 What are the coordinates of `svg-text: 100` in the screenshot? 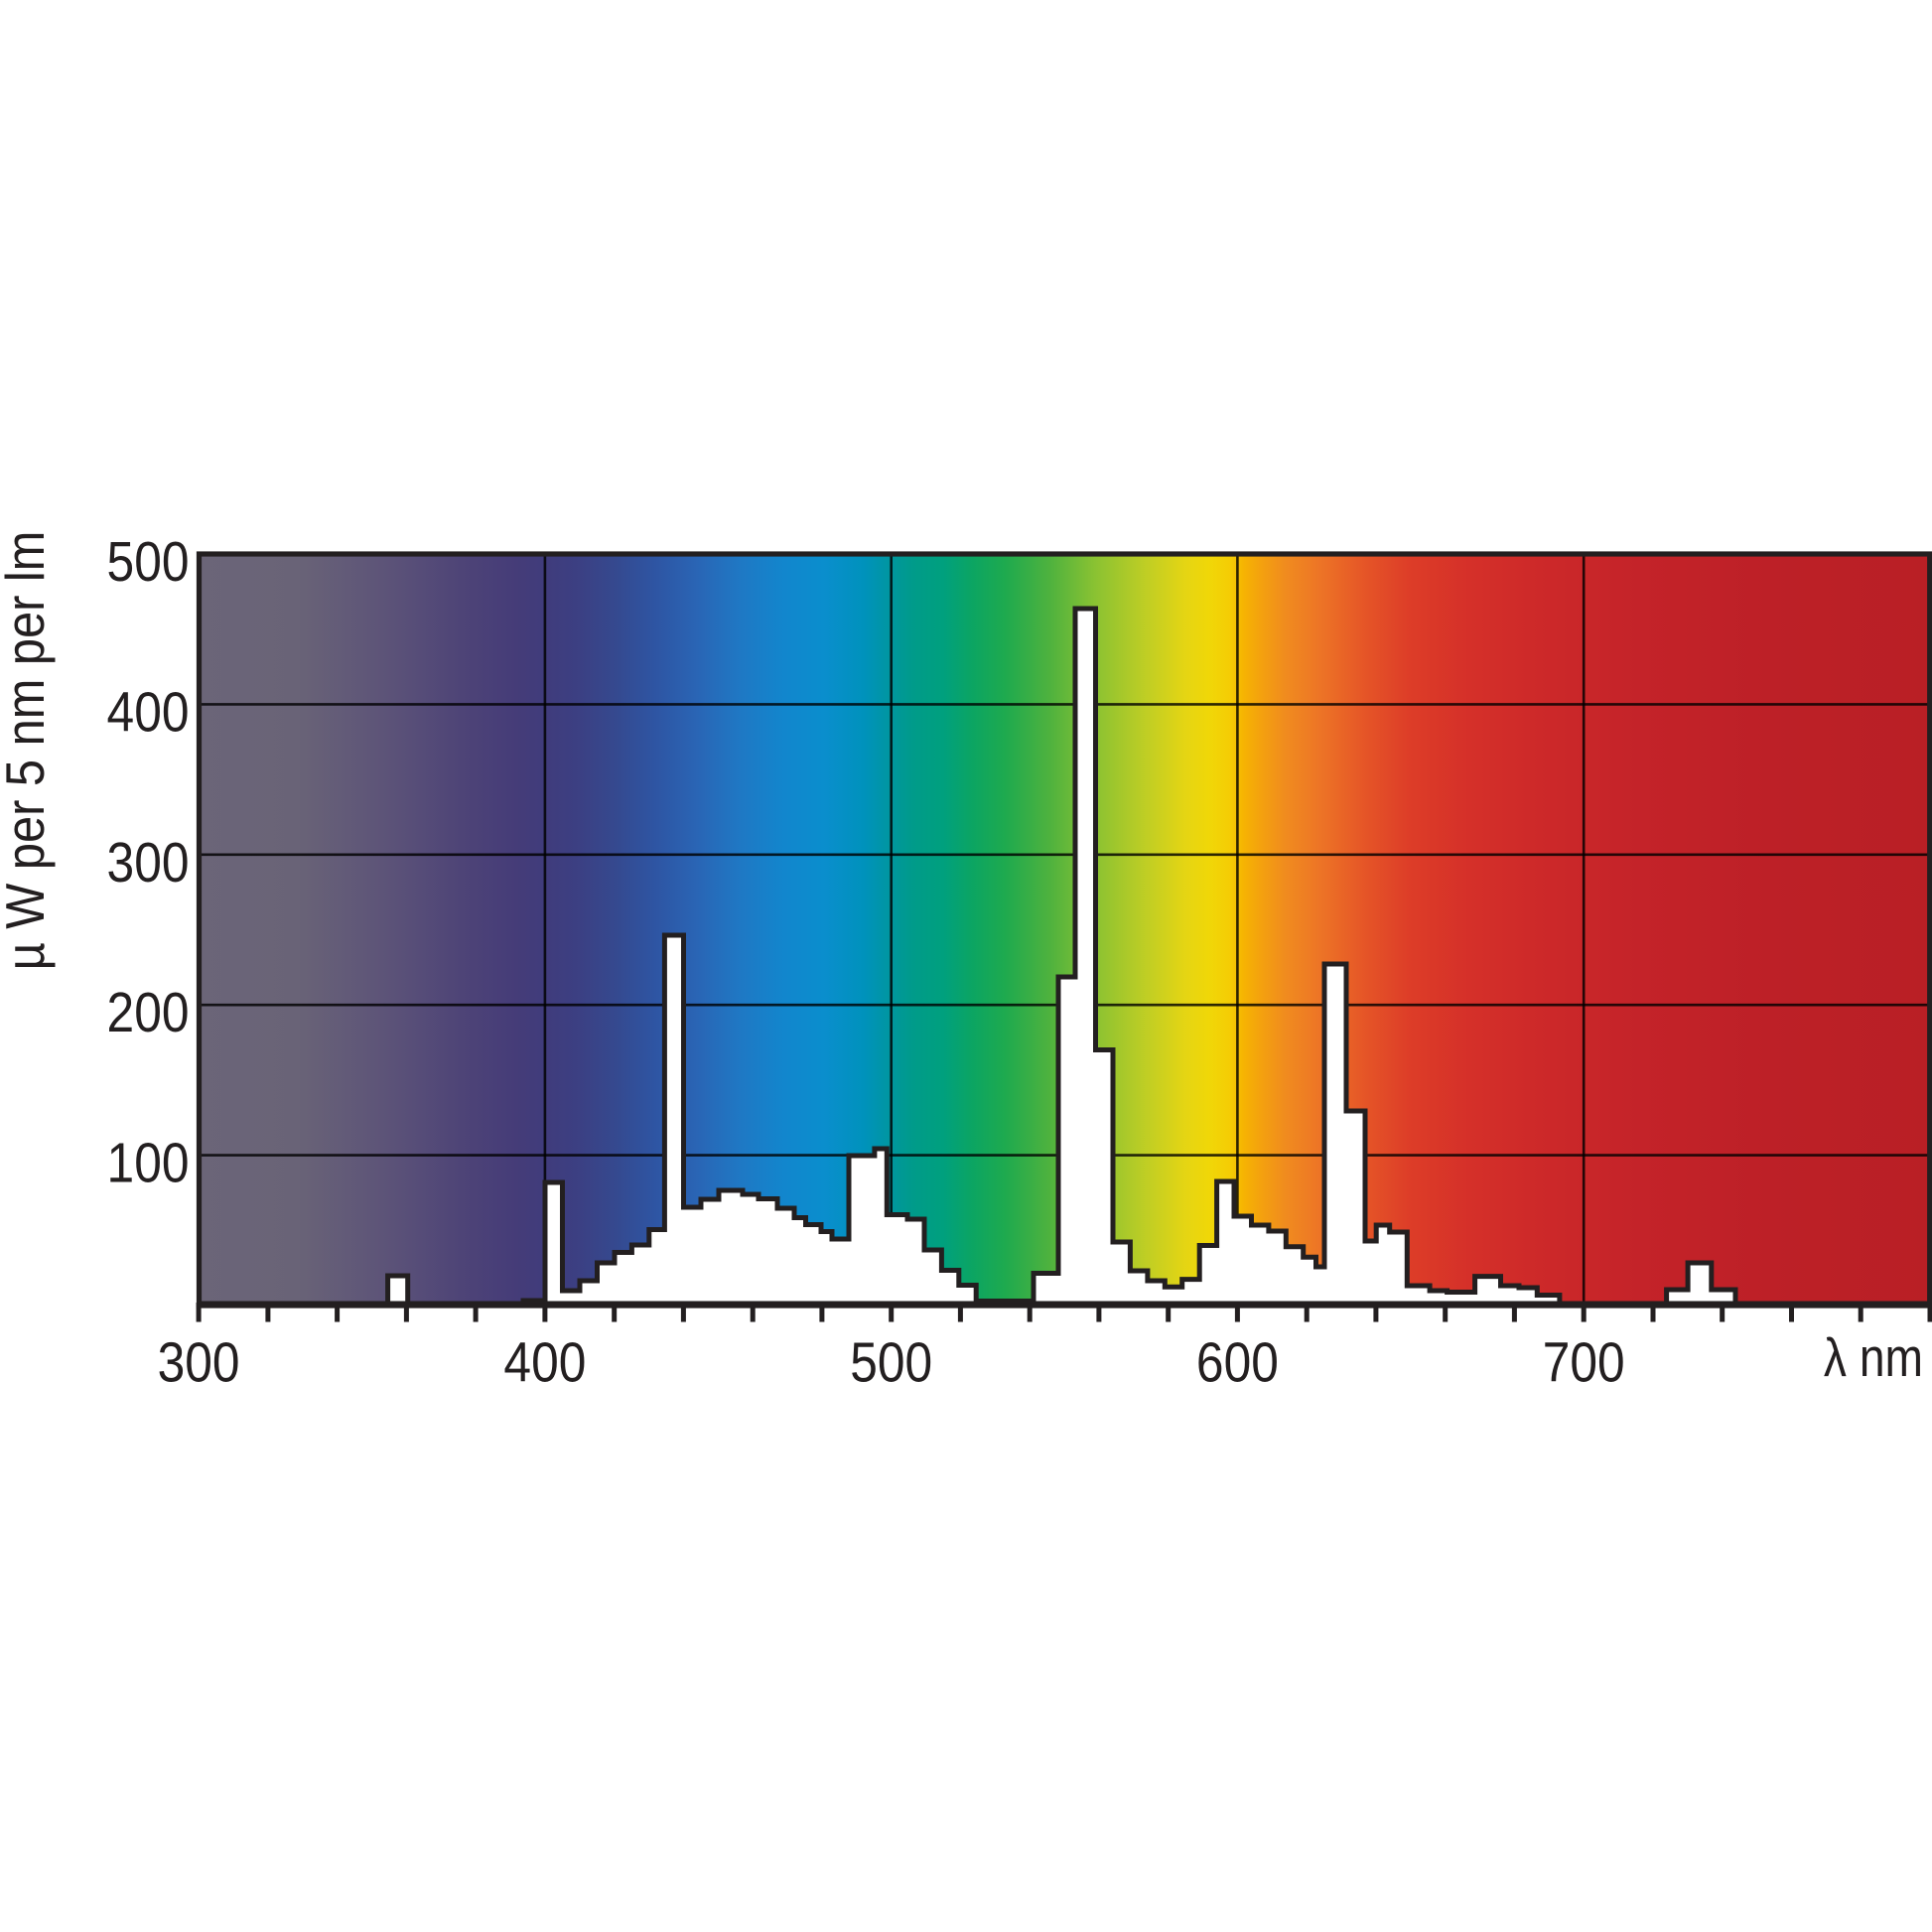 It's located at (149, 1164).